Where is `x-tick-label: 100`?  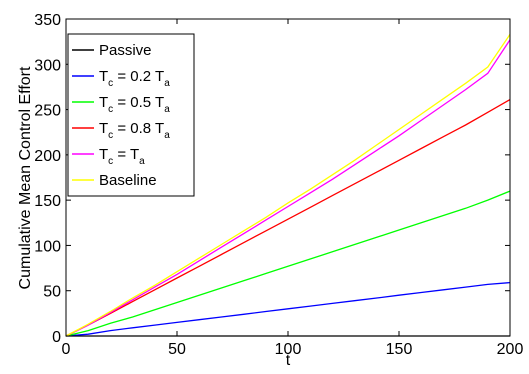
x-tick-label: 100 is located at coordinates (288, 349).